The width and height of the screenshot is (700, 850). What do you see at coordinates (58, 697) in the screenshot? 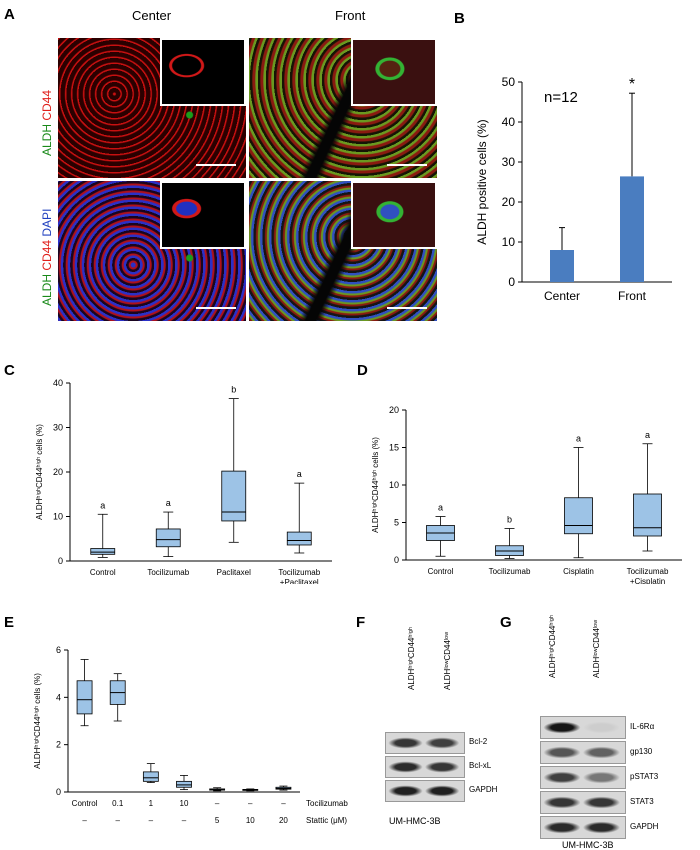
I see `y-tick-label: 4` at bounding box center [58, 697].